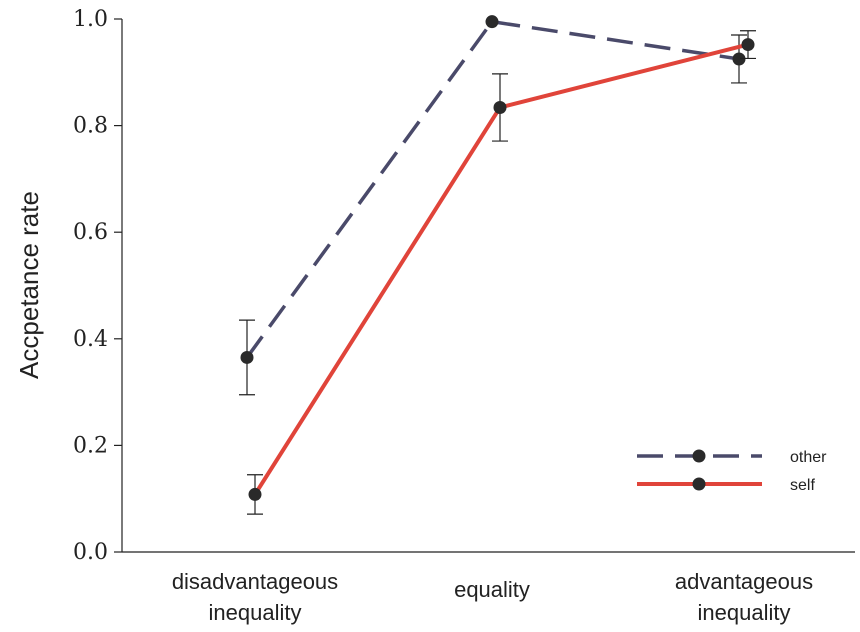 This screenshot has height=632, width=860. I want to click on legend-label-other: other, so click(808, 457).